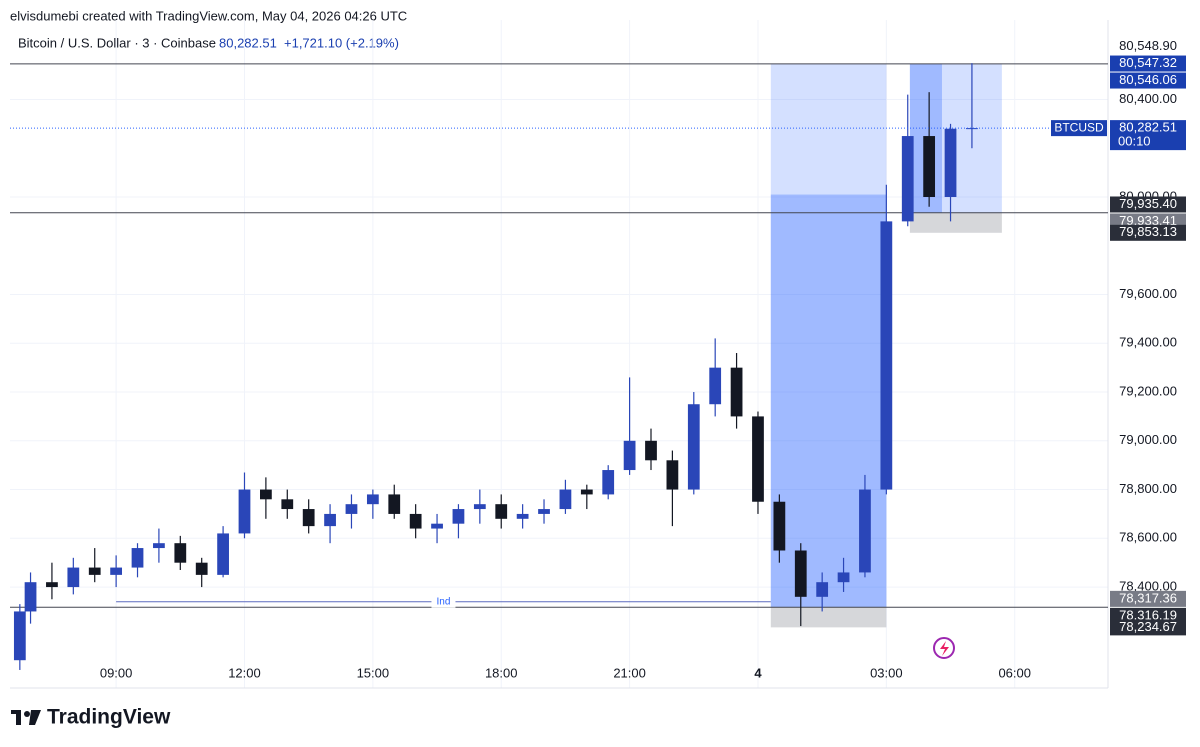  Describe the element at coordinates (944, 648) in the screenshot. I see `assistant-icon` at that location.